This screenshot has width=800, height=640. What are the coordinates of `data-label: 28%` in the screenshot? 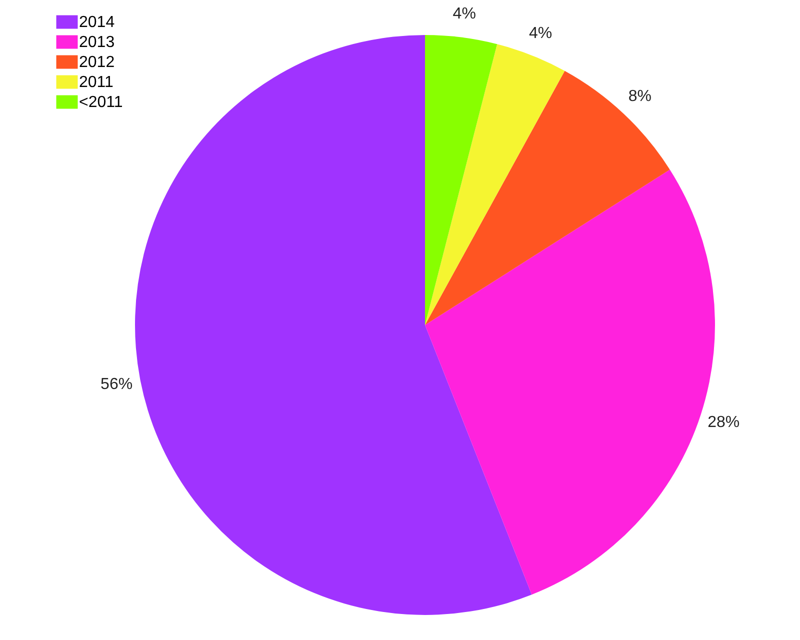 It's located at (724, 423).